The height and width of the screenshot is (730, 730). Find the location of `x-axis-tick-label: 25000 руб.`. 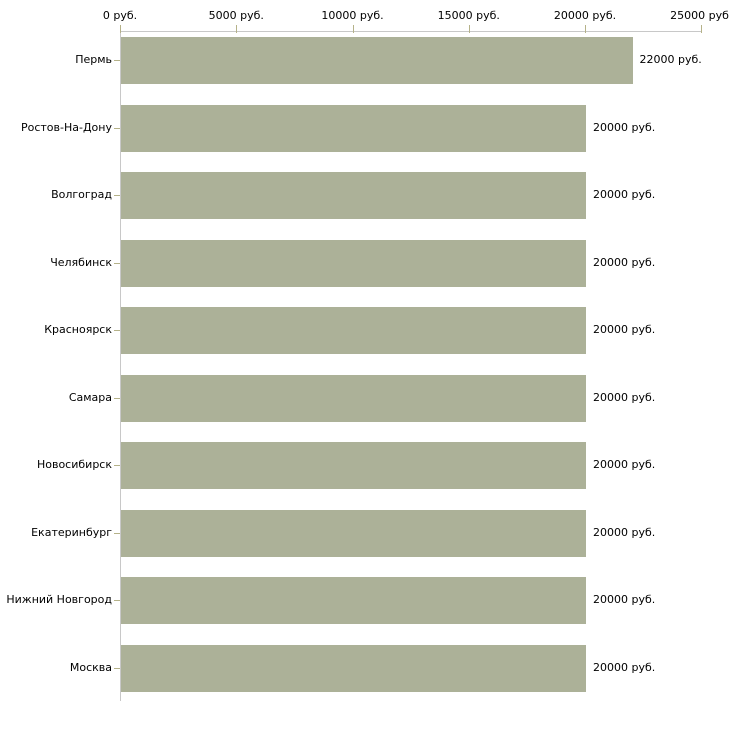

x-axis-tick-label: 25000 руб. is located at coordinates (700, 15).